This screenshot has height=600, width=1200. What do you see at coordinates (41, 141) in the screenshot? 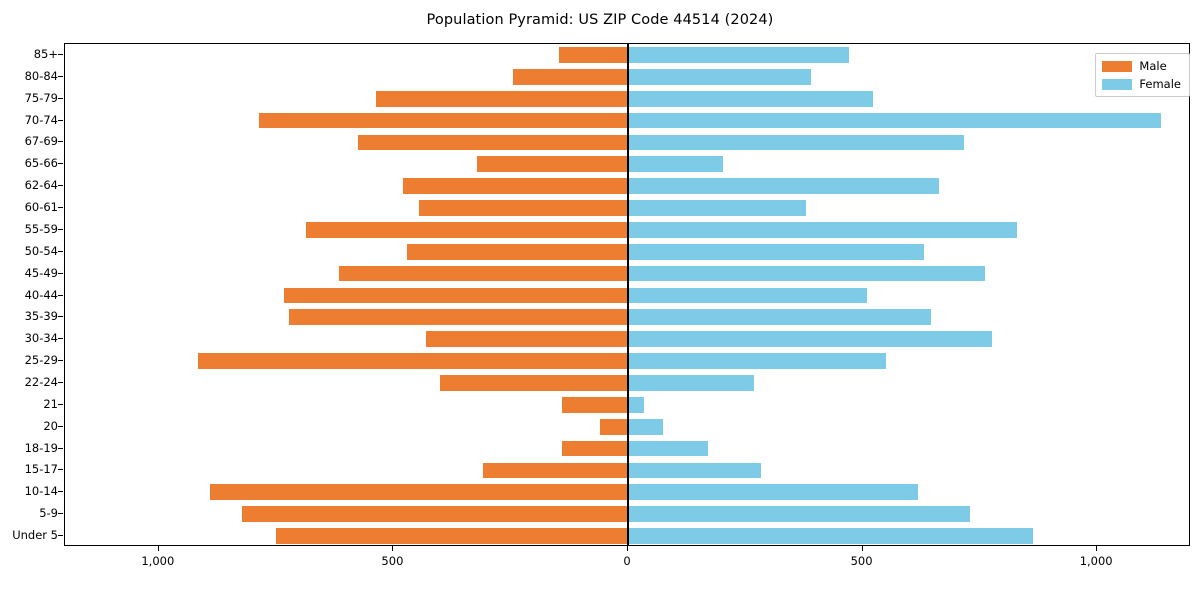
I see `y-axis-tick-label: 67-69` at bounding box center [41, 141].